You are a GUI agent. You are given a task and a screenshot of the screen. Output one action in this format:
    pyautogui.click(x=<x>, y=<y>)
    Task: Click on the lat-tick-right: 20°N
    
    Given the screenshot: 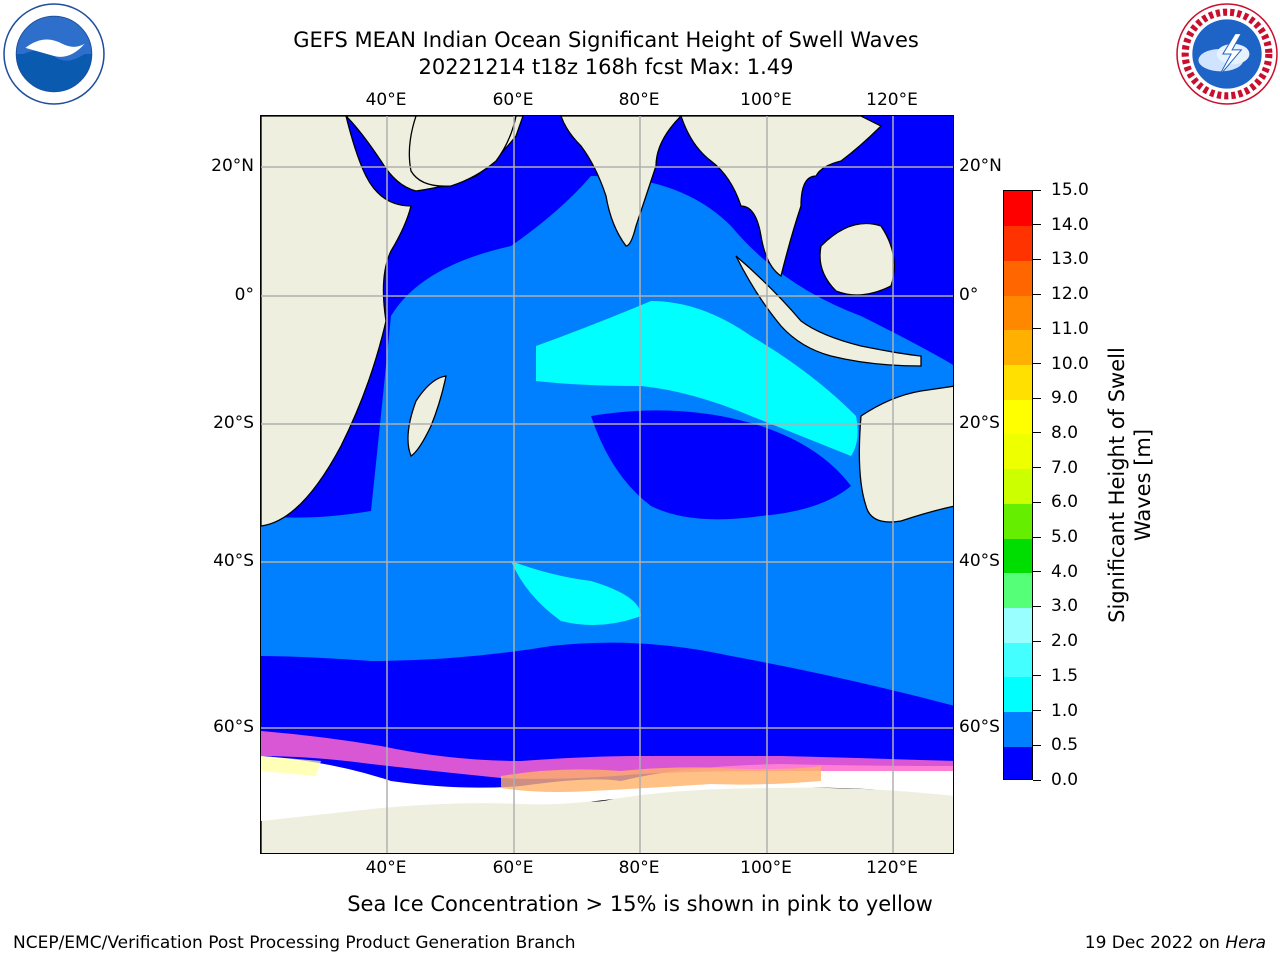 What is the action you would take?
    pyautogui.click(x=980, y=166)
    